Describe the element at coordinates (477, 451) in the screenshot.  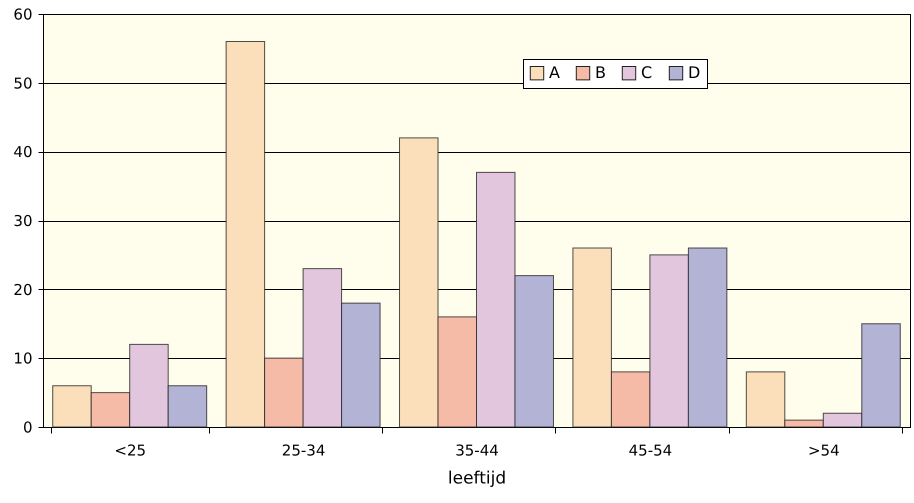
I see `x-tick-label: 35-44` at that location.